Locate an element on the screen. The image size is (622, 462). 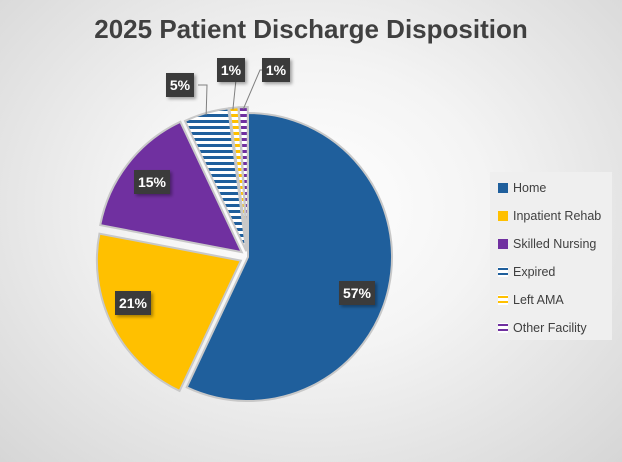
svg-text: 21% is located at coordinates (133, 303).